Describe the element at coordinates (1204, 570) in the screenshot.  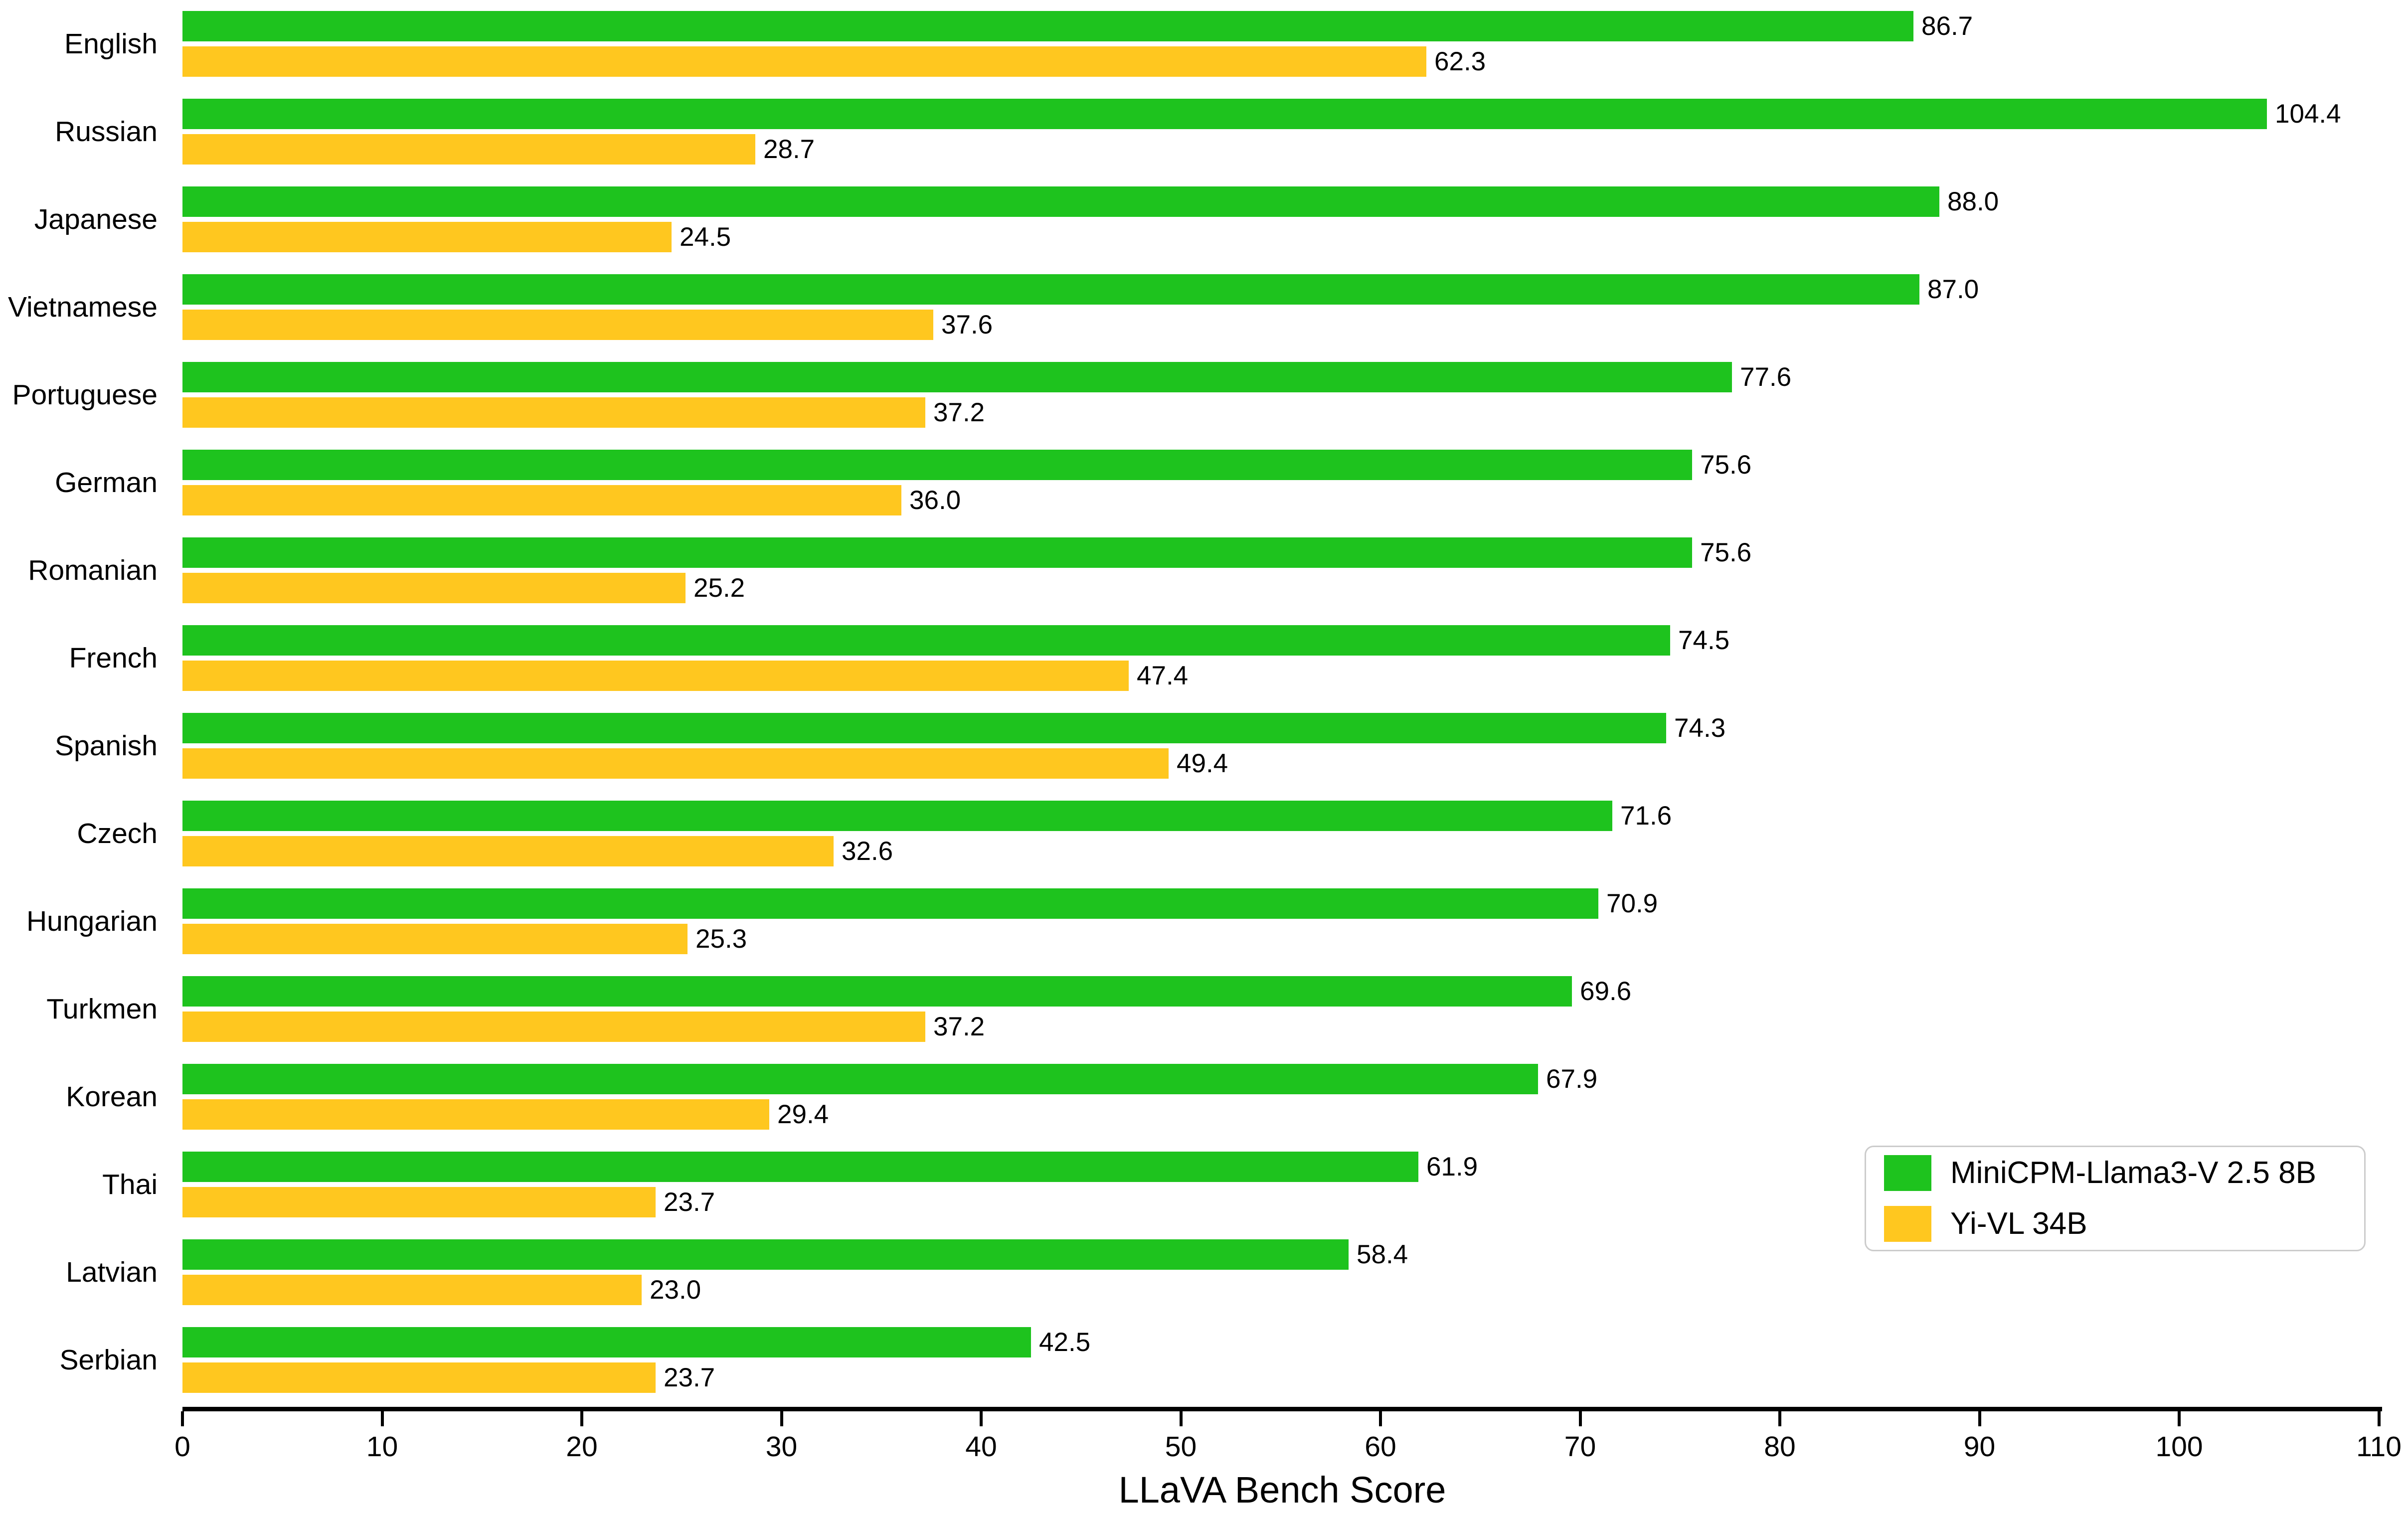
I see `bar-group-romanian: Romanian 75.6 25.2` at that location.